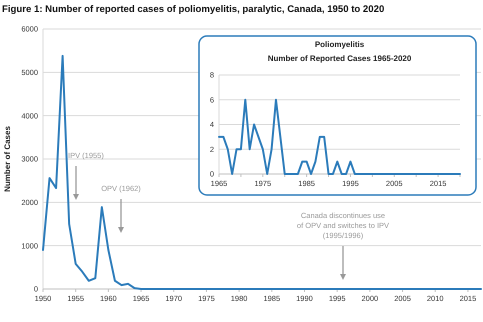  I want to click on chart-subtitle: Number of Reported Cases 1965-2020, so click(340, 58).